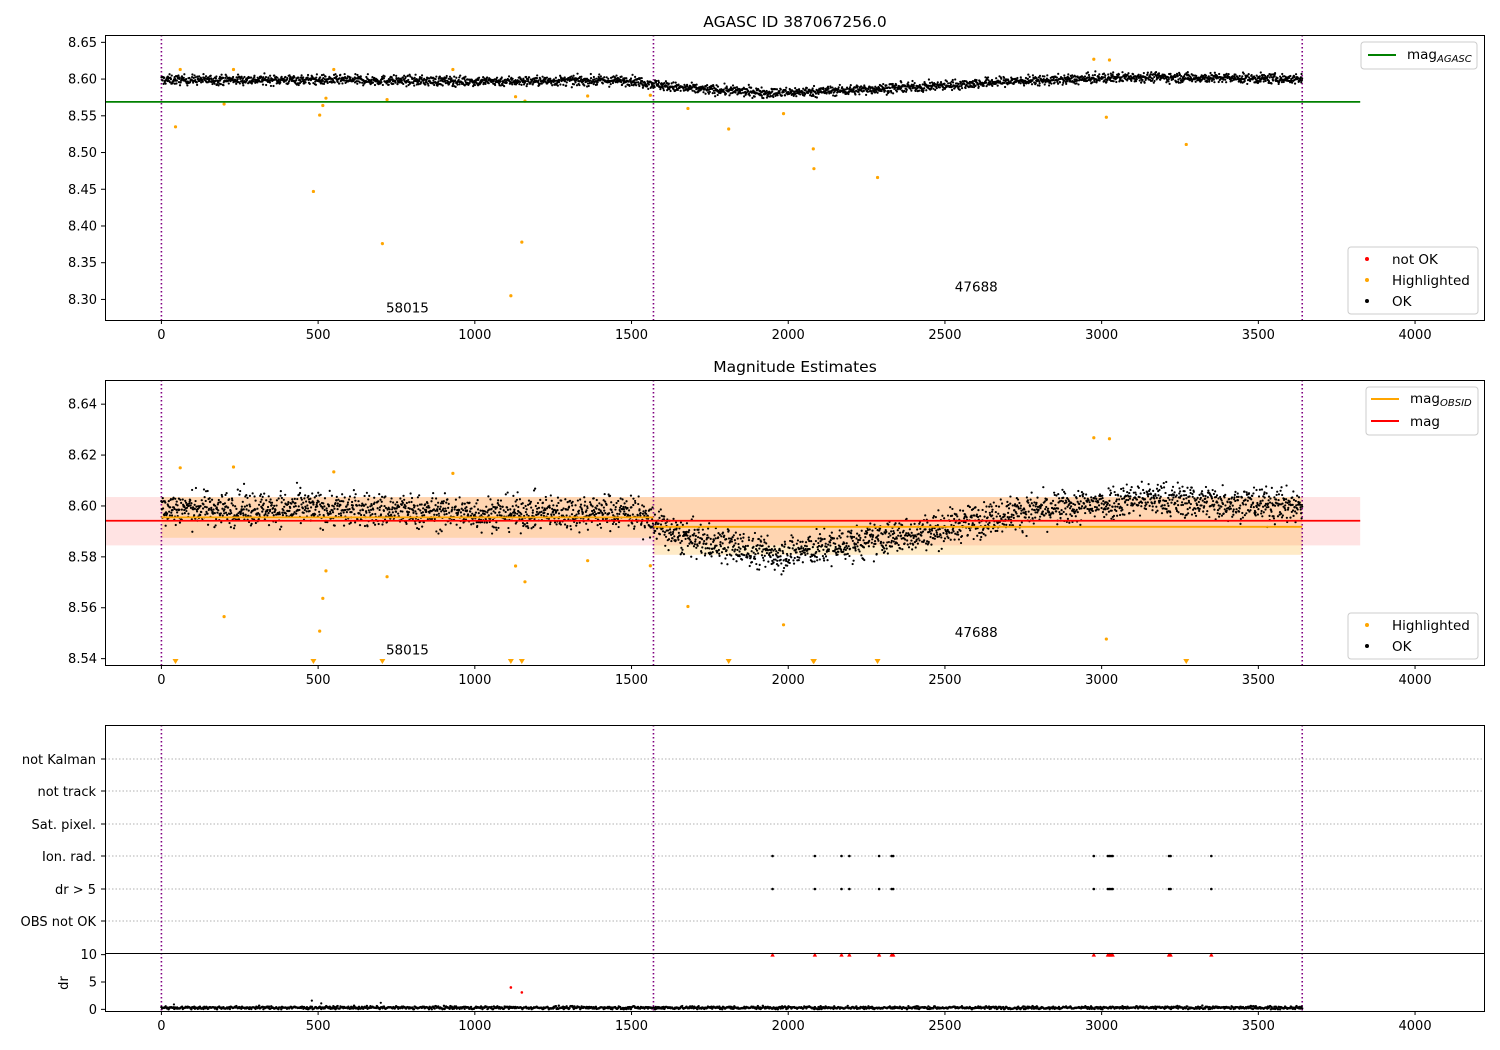  What do you see at coordinates (82, 153) in the screenshot?
I see `y-tick-label: 8.50` at bounding box center [82, 153].